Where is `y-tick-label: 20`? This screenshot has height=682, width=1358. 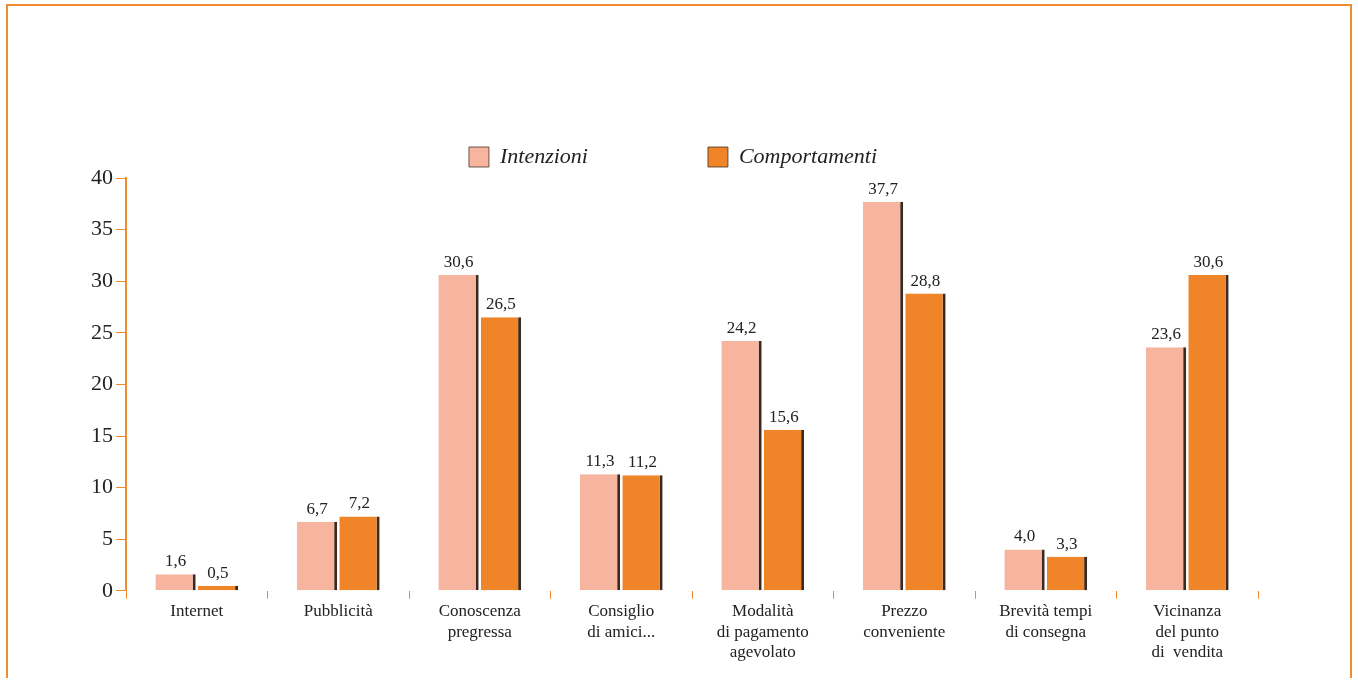
y-tick-label: 20 is located at coordinates (102, 383).